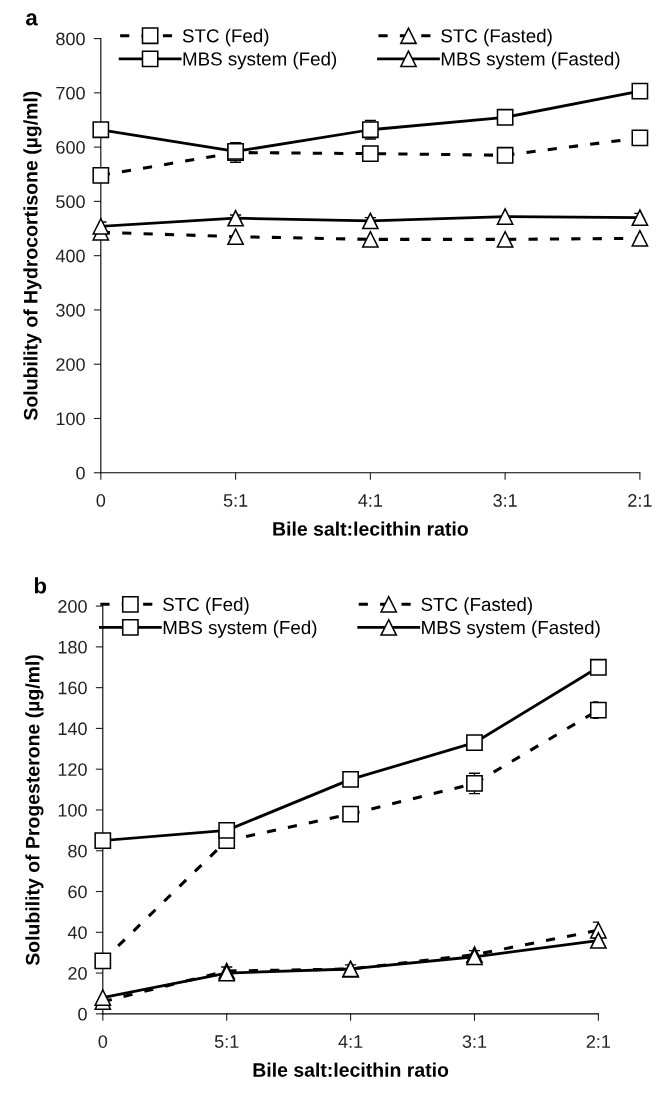 The width and height of the screenshot is (659, 1102). Describe the element at coordinates (77, 892) in the screenshot. I see `y-tick-label: 60` at that location.